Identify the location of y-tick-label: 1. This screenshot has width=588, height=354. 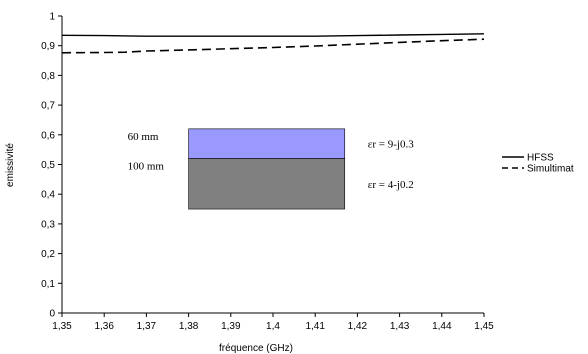
(52, 17).